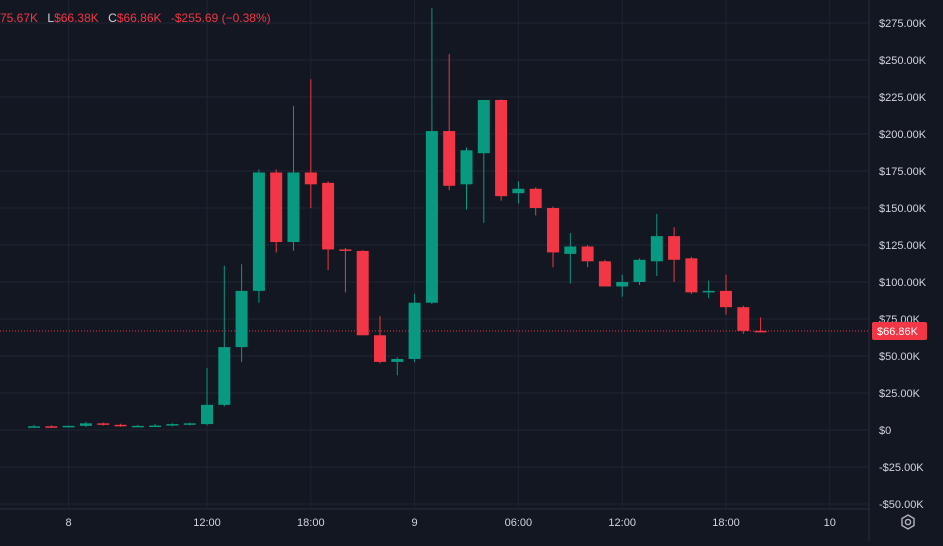  Describe the element at coordinates (69, 523) in the screenshot. I see `time-tick-label: 8` at that location.